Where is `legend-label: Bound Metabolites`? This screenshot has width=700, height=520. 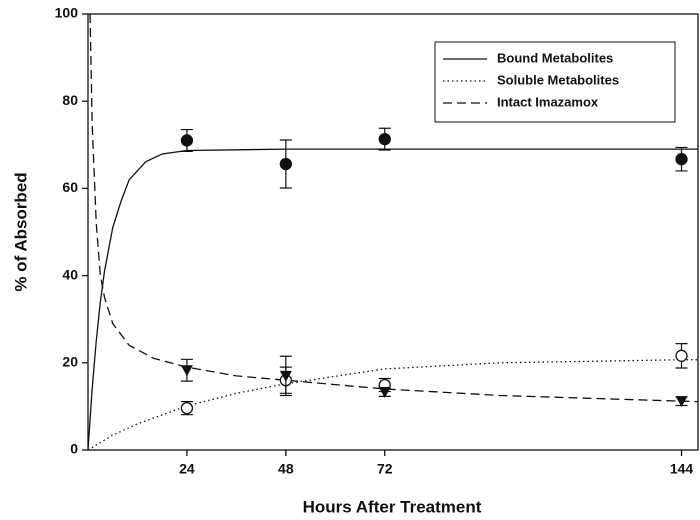 legend-label: Bound Metabolites is located at coordinates (555, 57).